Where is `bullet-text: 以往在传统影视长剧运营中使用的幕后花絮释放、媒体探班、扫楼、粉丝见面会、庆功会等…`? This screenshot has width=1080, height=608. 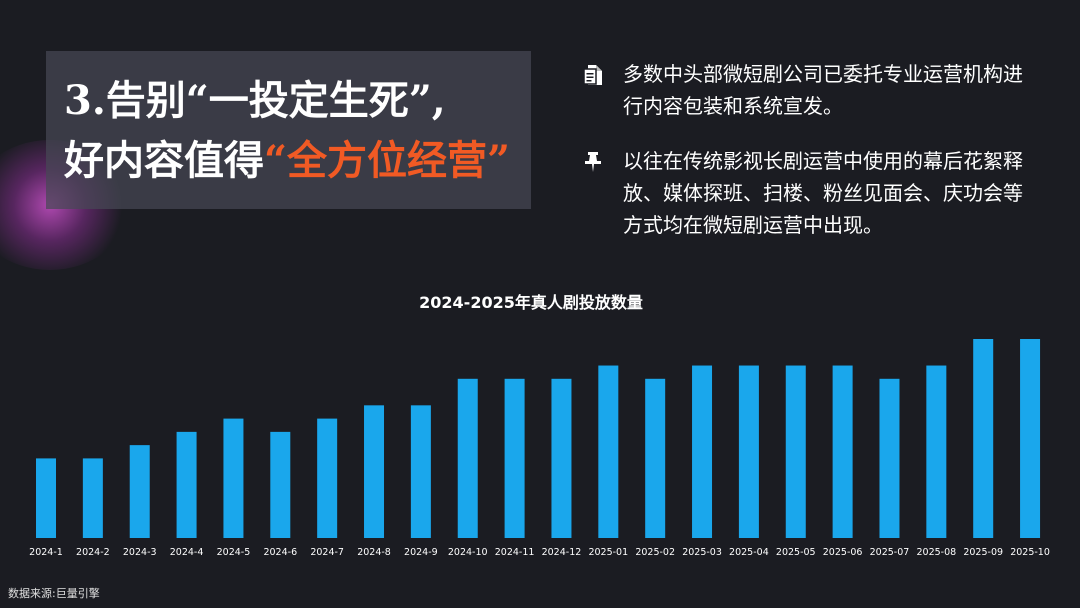 bullet-text: 以往在传统影视长剧运营中使用的幕后花絮释放、媒体探班、扫楼、粉丝见面会、庆功会等… is located at coordinates (823, 193).